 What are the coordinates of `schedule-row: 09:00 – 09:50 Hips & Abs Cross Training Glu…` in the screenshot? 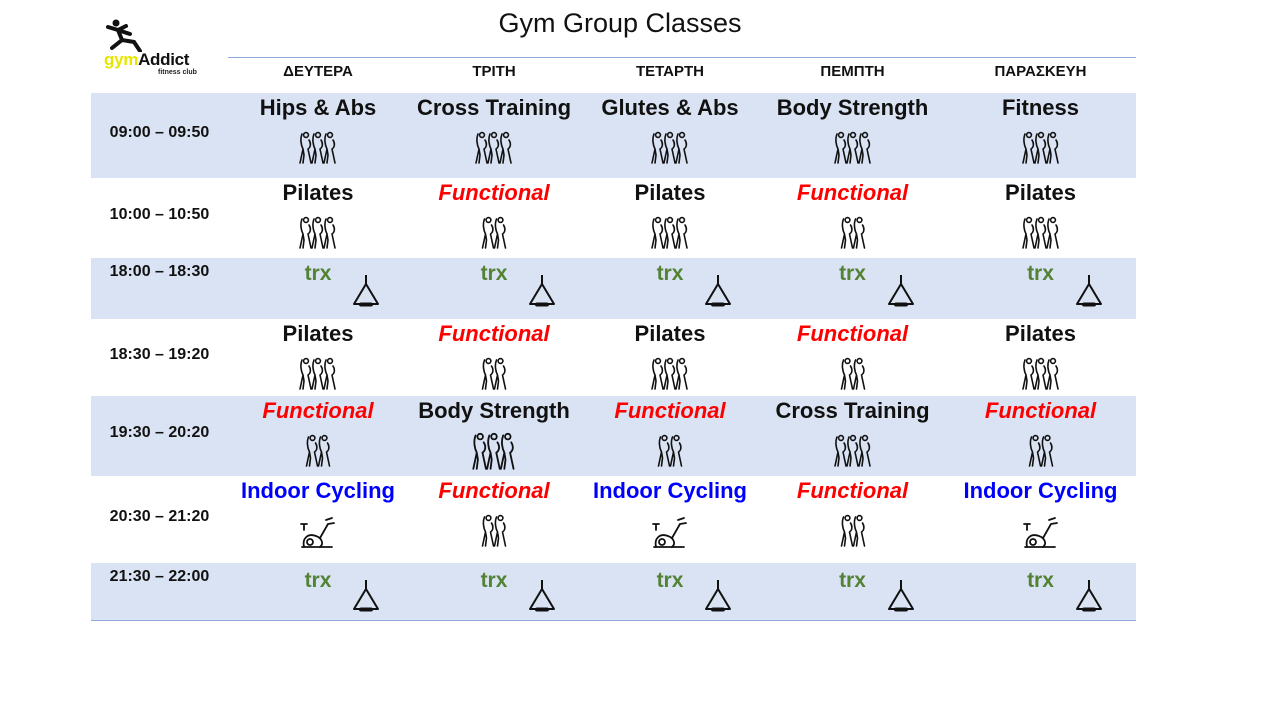 It's located at (613, 135).